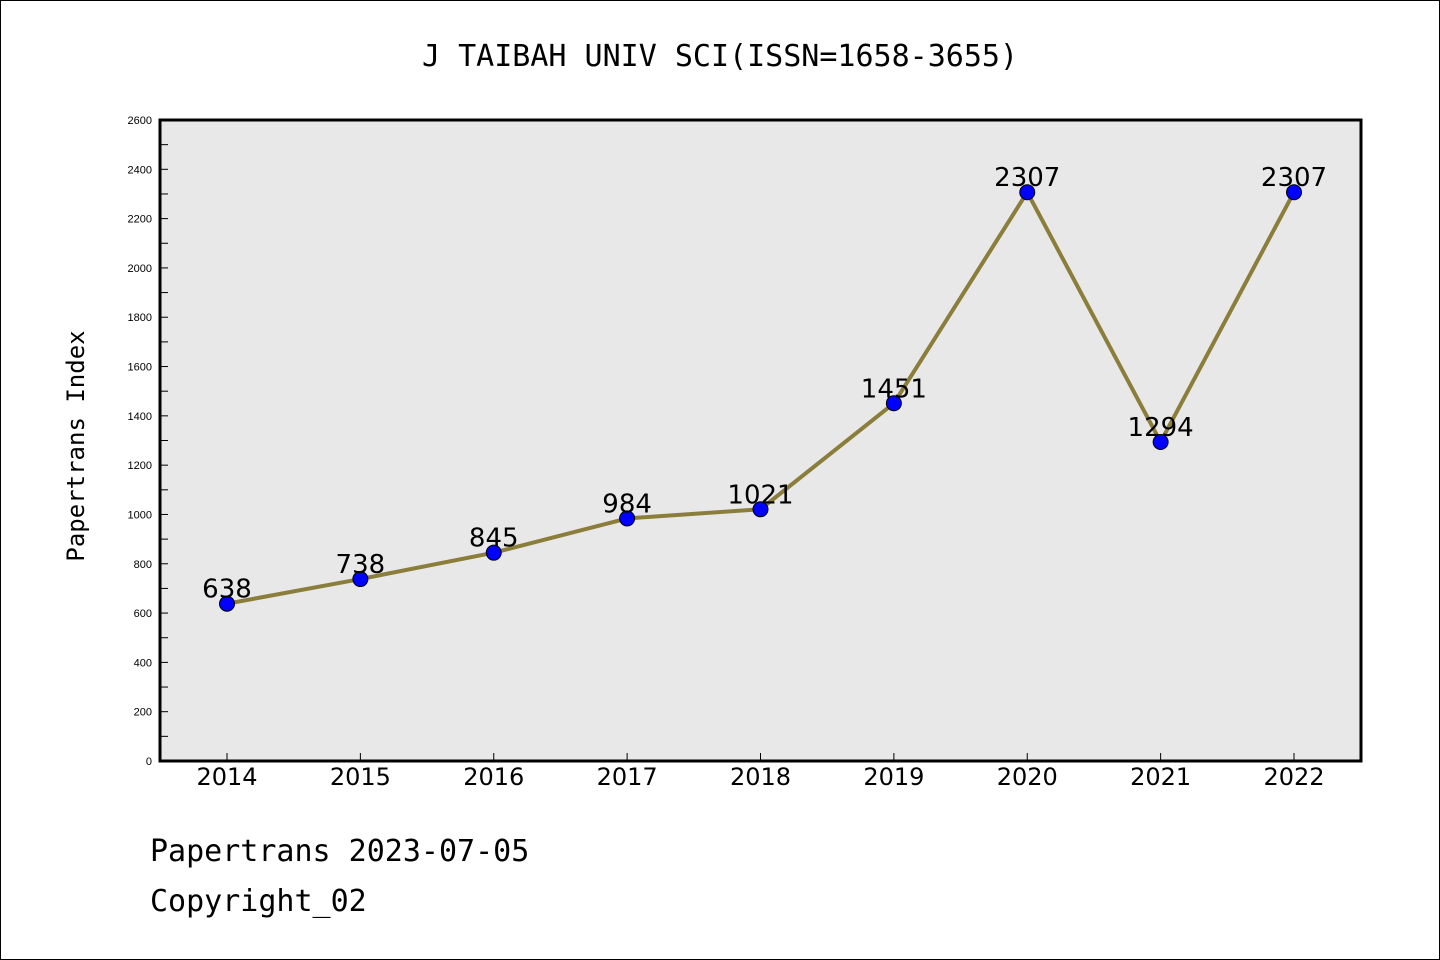 The height and width of the screenshot is (960, 1440). I want to click on x-tick-label: 2020, so click(1027, 777).